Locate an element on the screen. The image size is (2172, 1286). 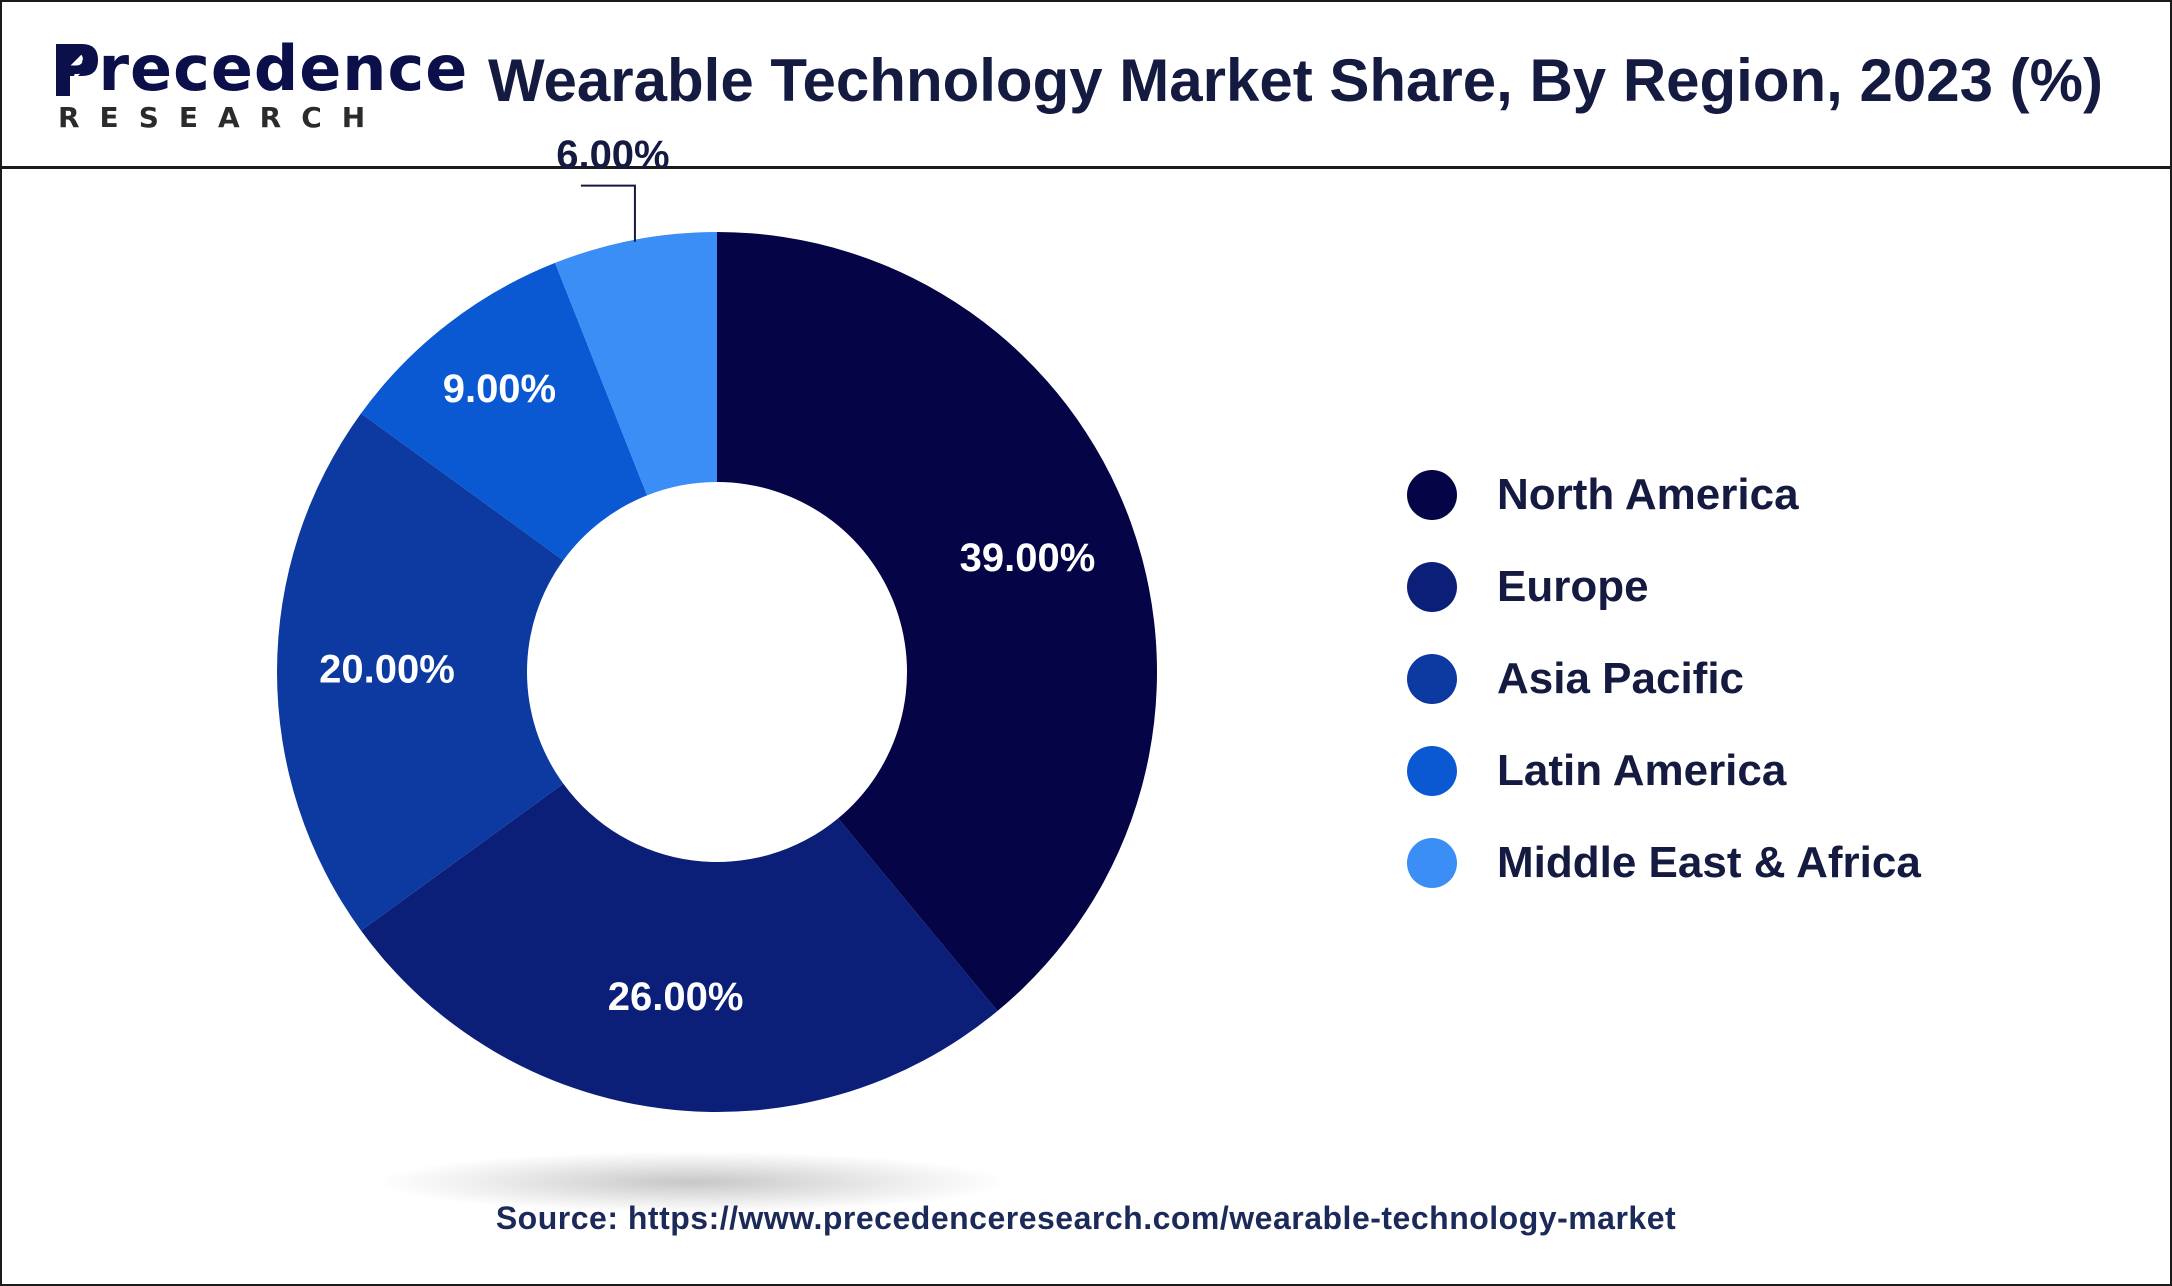
legend-item: Asia Pacific is located at coordinates (1575, 679).